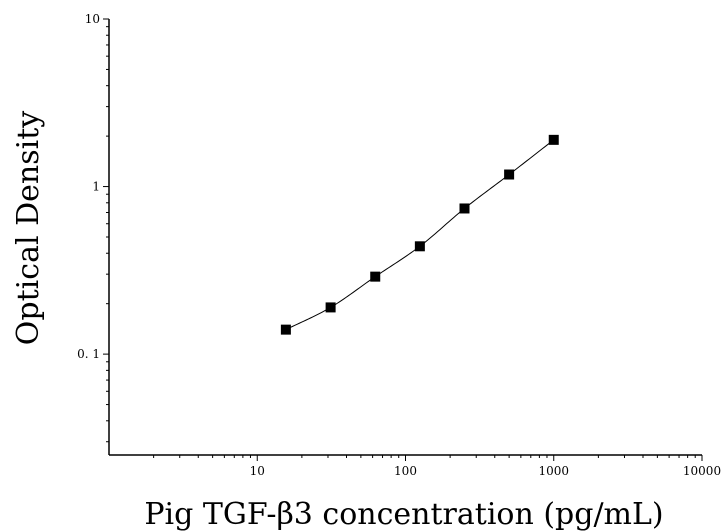  I want to click on x-tick-label: 10, so click(257, 471).